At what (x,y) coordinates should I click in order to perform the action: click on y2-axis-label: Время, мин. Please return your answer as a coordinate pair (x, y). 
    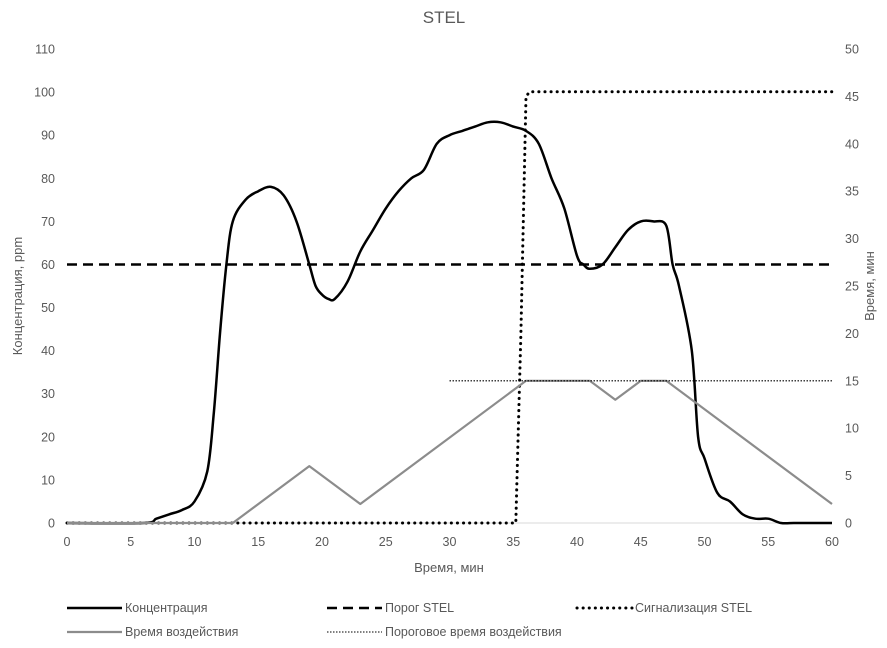
    Looking at the image, I should click on (869, 286).